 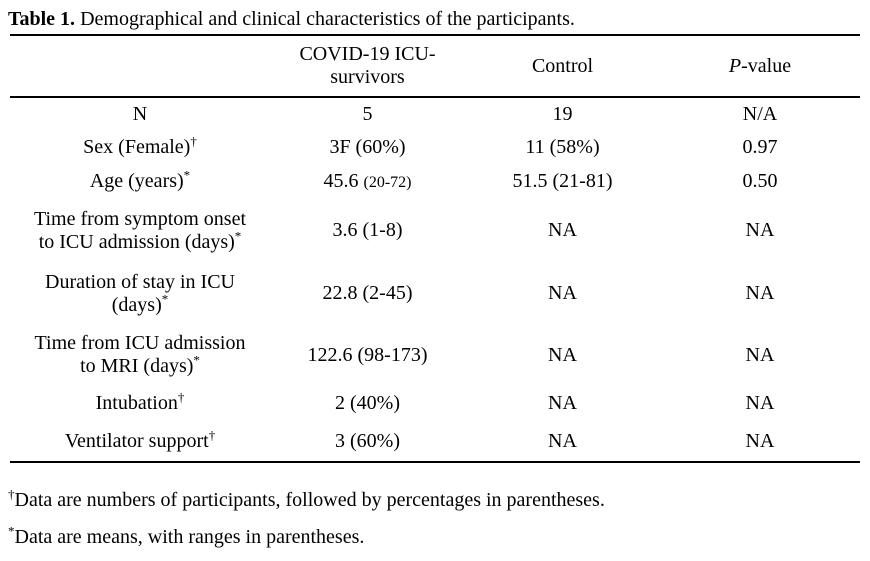 What do you see at coordinates (140, 293) in the screenshot?
I see `row-label: Duration of stay in ICU (days)*` at bounding box center [140, 293].